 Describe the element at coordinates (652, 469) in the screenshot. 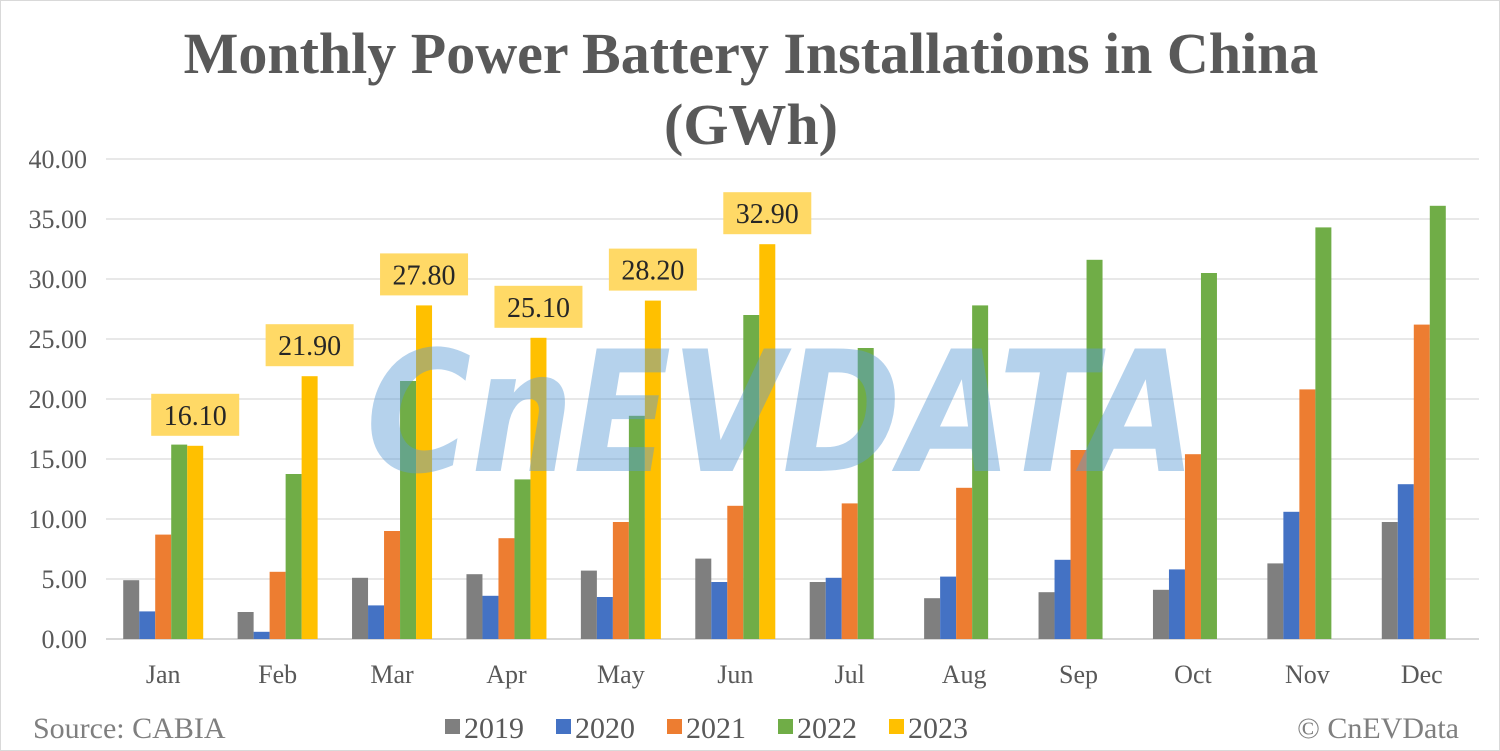

I see `bar-2023-may` at that location.